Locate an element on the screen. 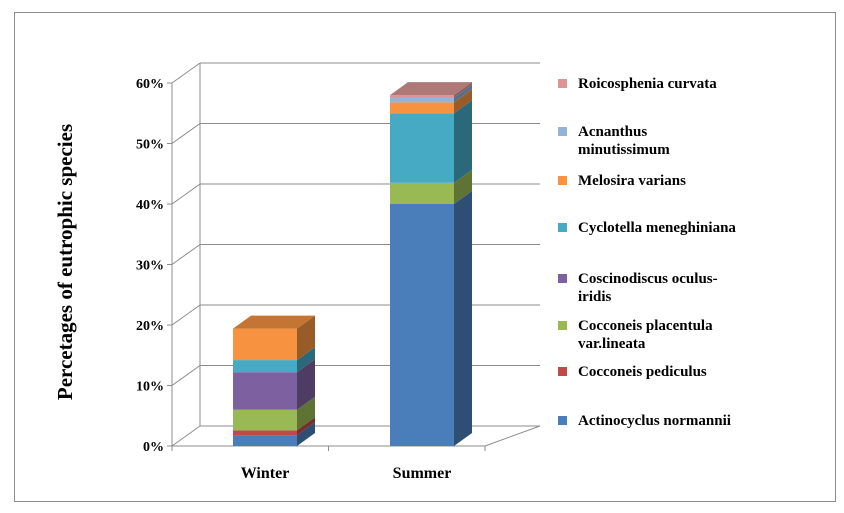 This screenshot has height=513, width=844. x-category-labels: Winter Summer is located at coordinates (346, 473).